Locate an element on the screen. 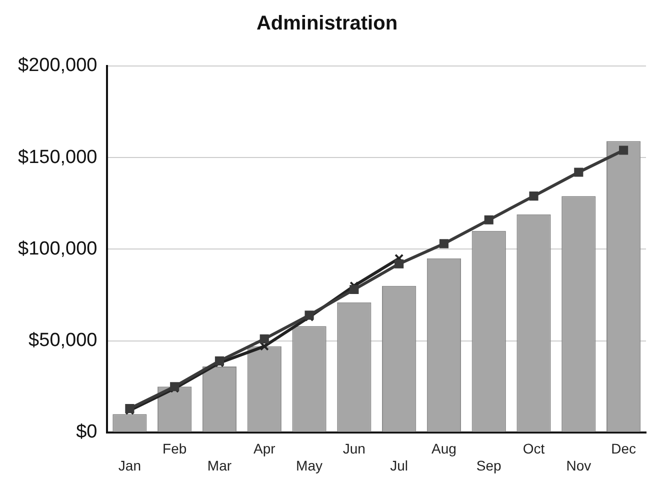 The width and height of the screenshot is (670, 490). x-tick-label: Oct is located at coordinates (533, 448).